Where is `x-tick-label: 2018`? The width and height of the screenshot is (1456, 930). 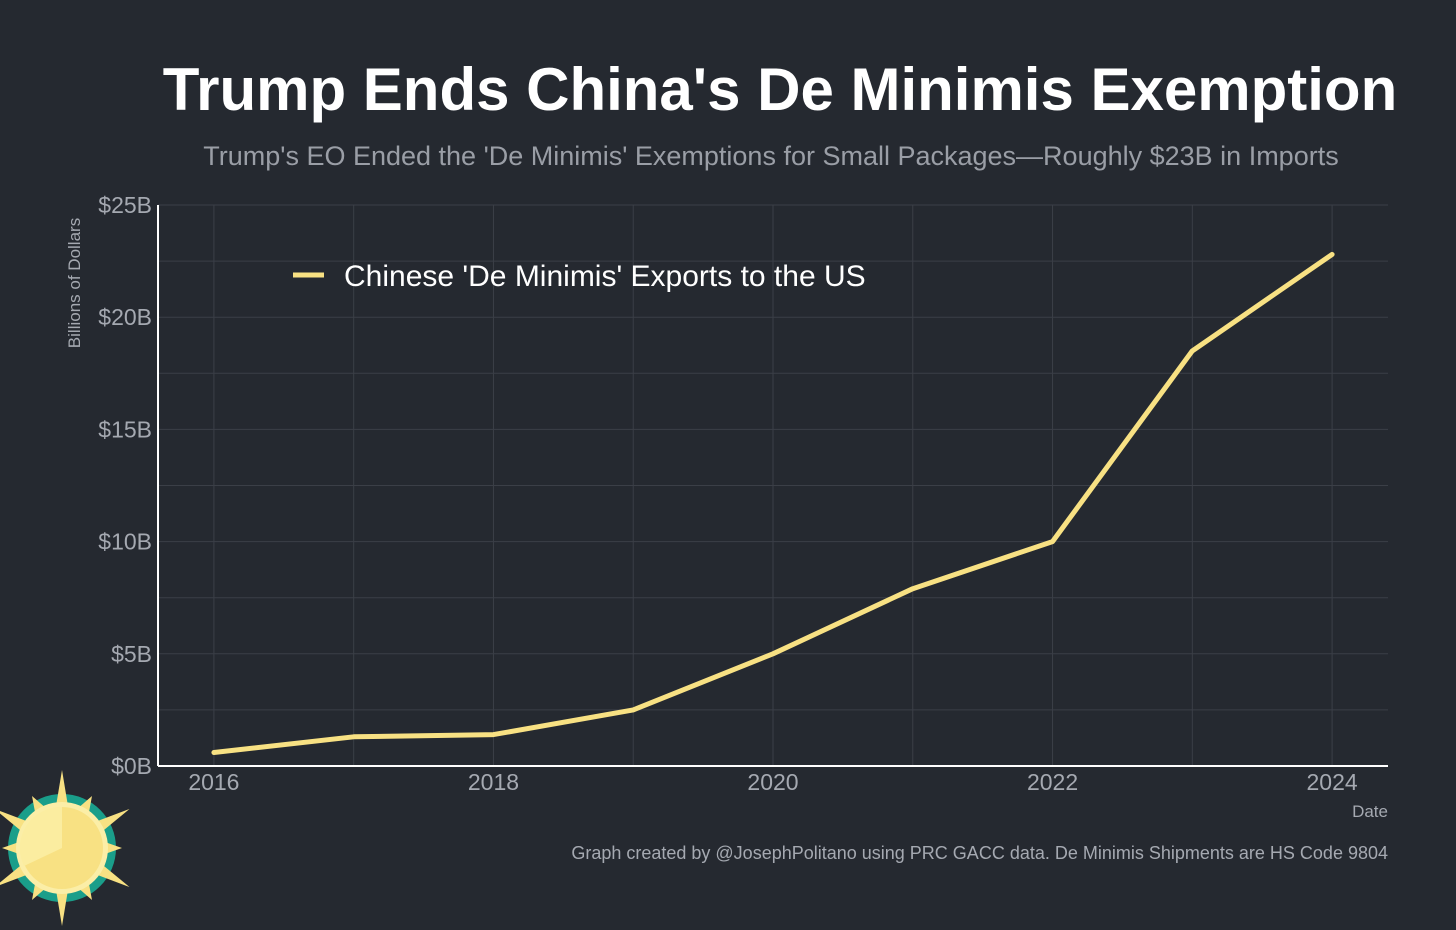
x-tick-label: 2018 is located at coordinates (493, 782).